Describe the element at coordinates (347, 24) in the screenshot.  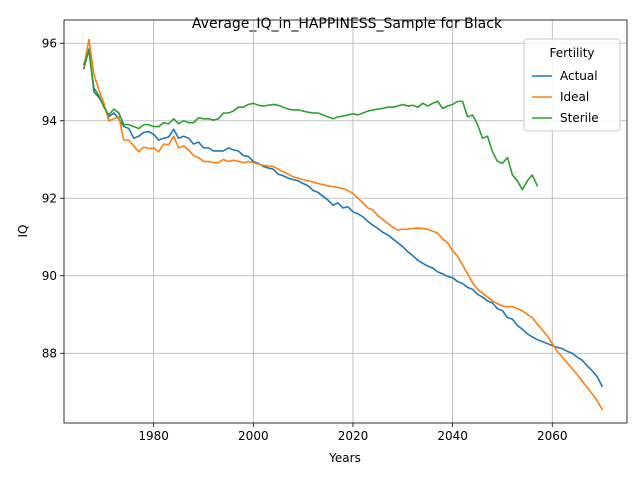
I see `chart-title: Average_IQ_in_HAPPINESS_Sample for Black` at that location.